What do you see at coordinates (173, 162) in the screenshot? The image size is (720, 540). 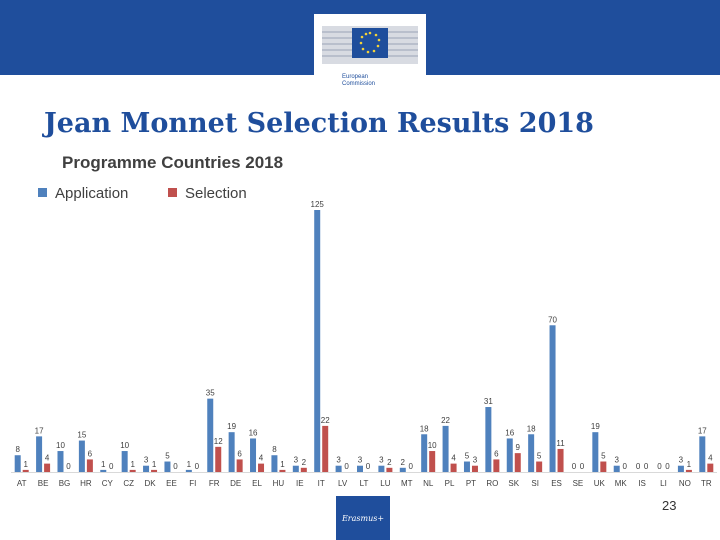 I see `chart-title: Programme Countries 2018` at bounding box center [173, 162].